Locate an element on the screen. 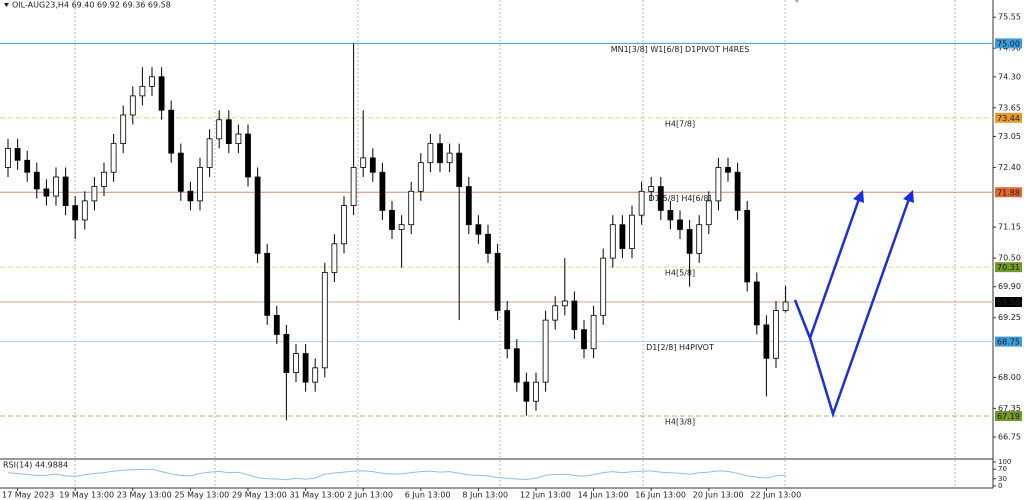 This screenshot has height=500, width=1024. price-box-label: 73.44 is located at coordinates (1008, 118).